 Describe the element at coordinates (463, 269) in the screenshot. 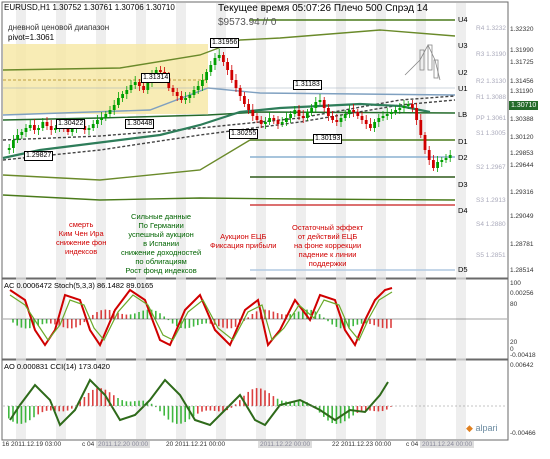

I see `level-d5: D5` at that location.